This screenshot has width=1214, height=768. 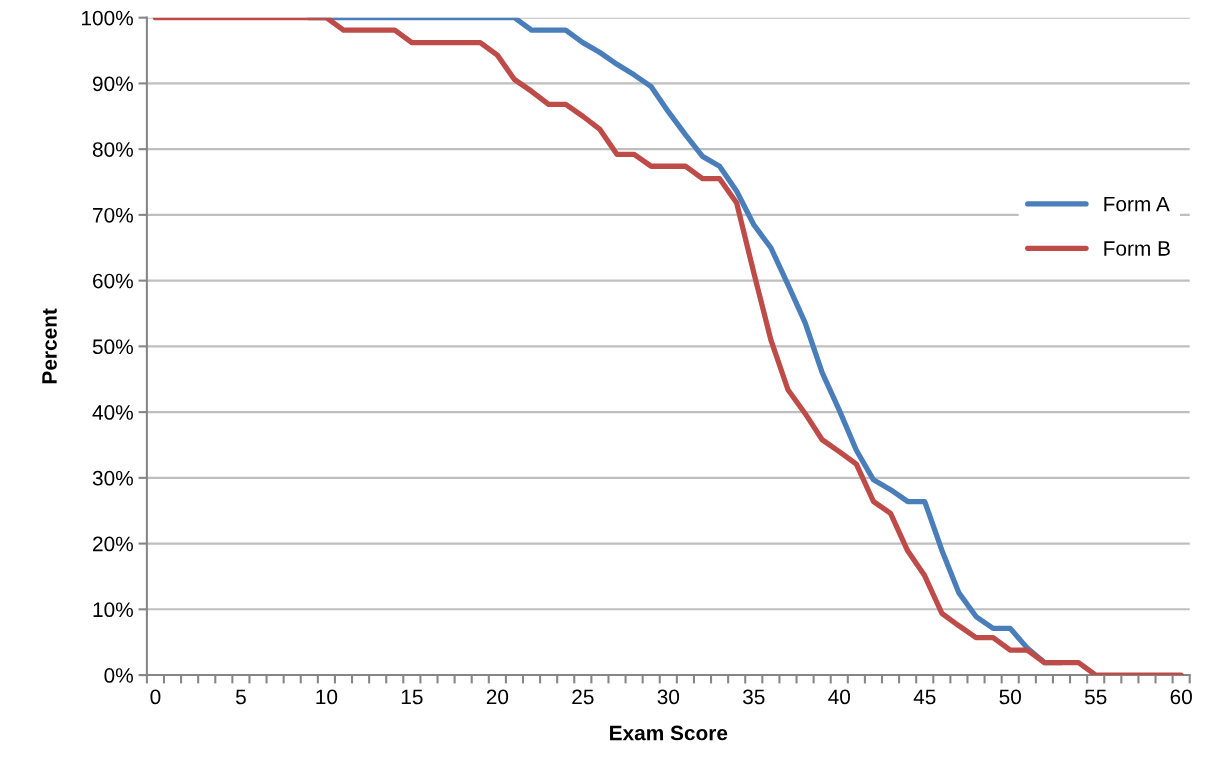 I want to click on x-tick-label: 45, so click(x=924, y=697).